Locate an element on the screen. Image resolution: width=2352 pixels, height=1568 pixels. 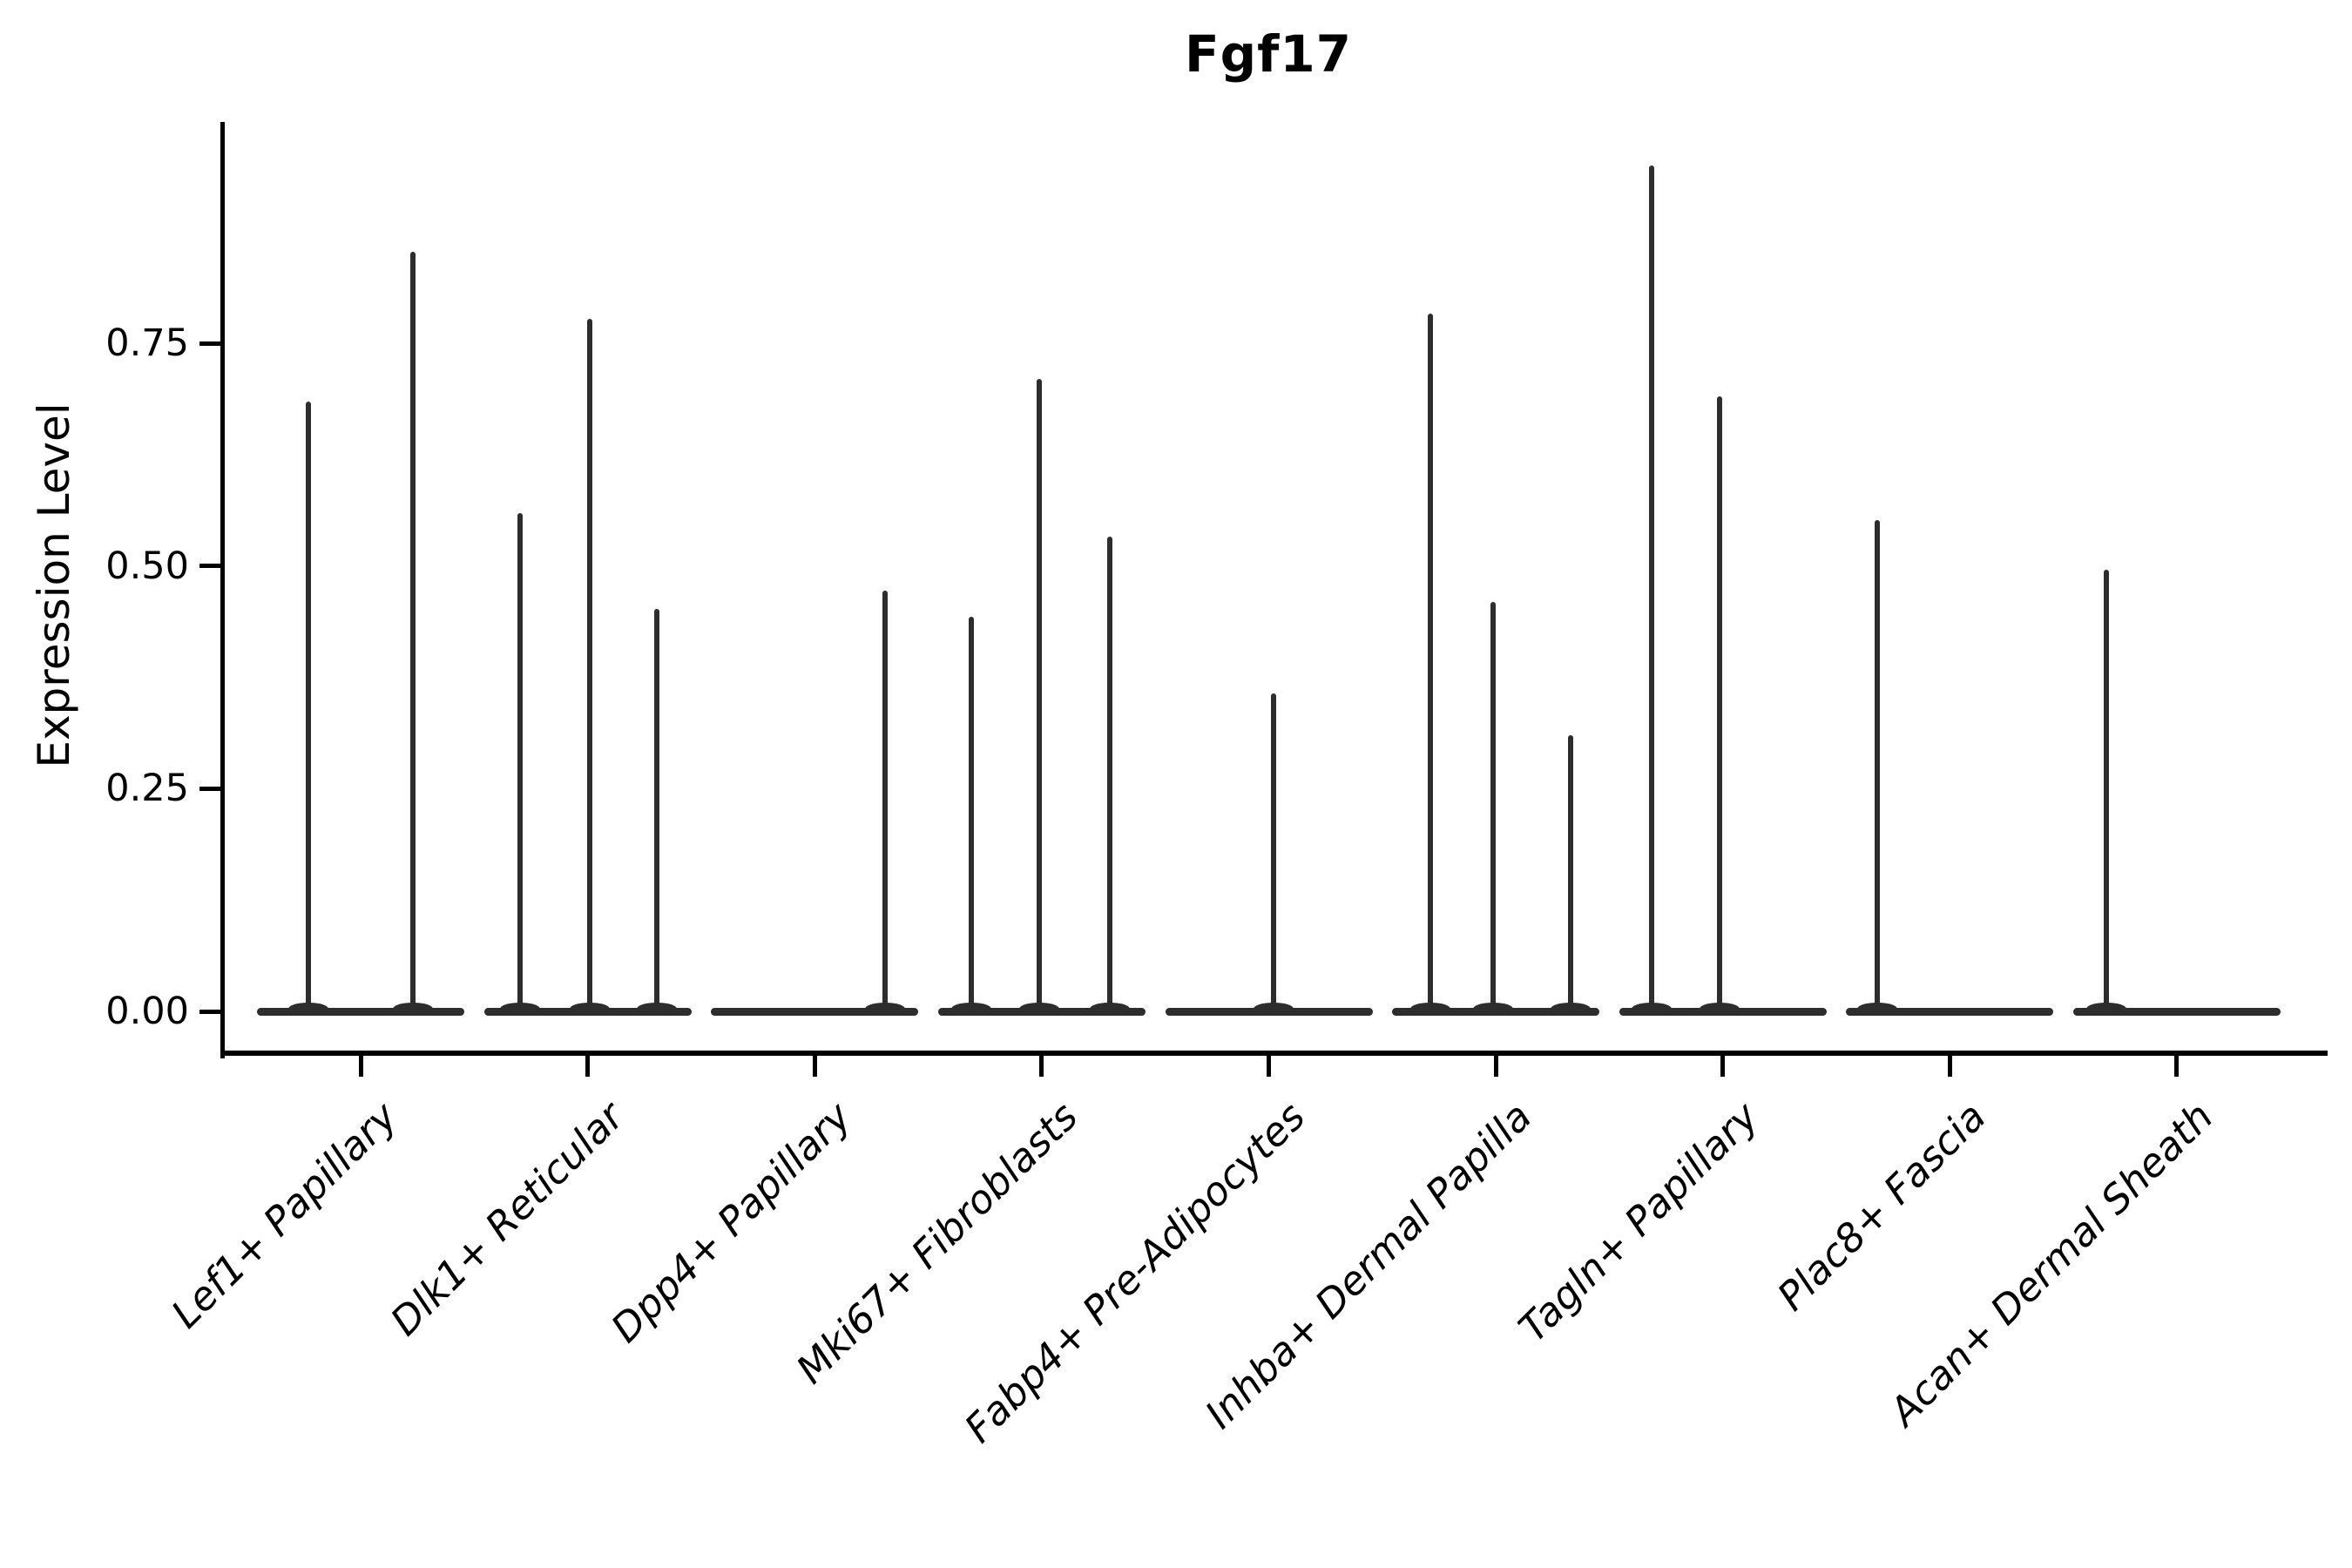
x-axis-spine is located at coordinates (1274, 1054).